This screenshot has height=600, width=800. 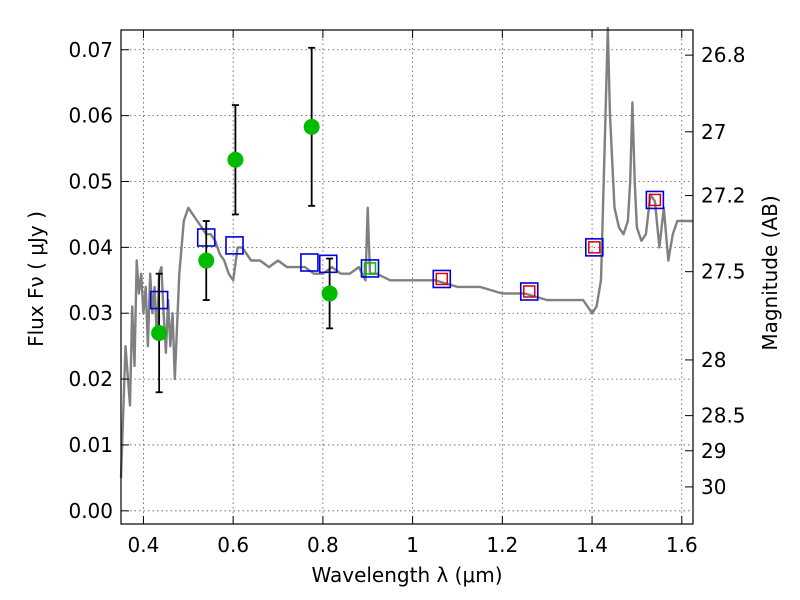 I want to click on magnitude-tick-label: 29, so click(x=713, y=451).